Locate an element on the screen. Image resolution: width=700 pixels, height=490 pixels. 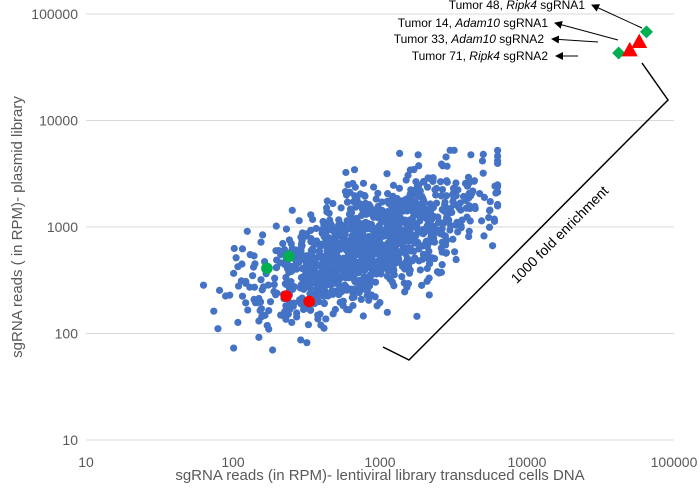
annotation-label-part: Adam10 is located at coordinates (473, 39).